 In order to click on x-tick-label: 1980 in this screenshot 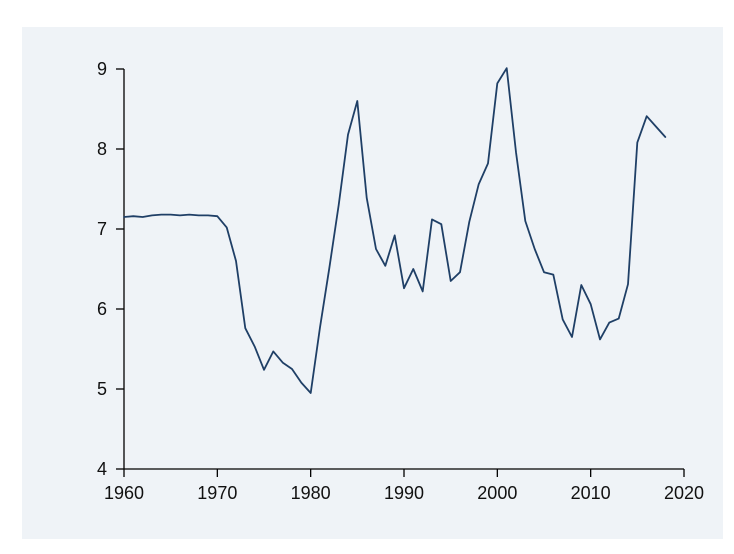, I will do `click(311, 493)`.